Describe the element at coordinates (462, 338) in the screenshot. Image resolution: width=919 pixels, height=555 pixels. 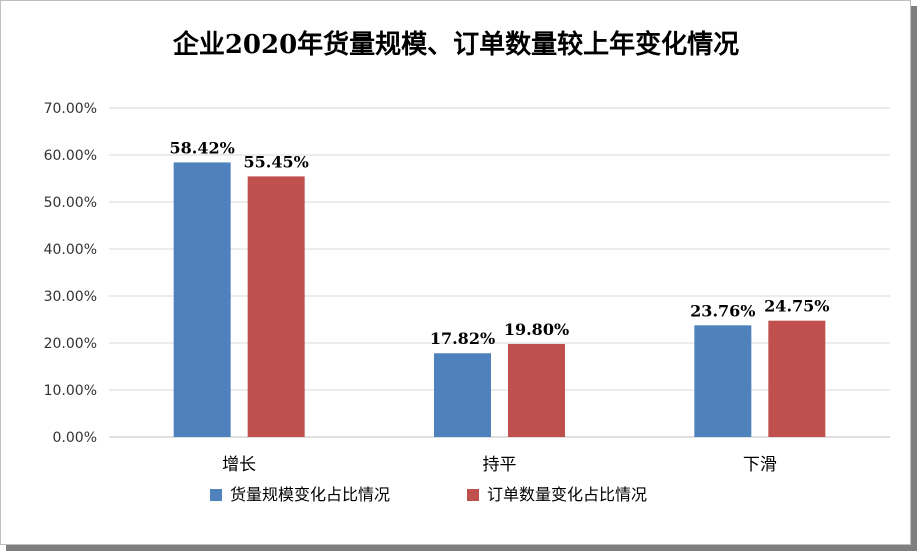
I see `data-label: 17.82%` at that location.